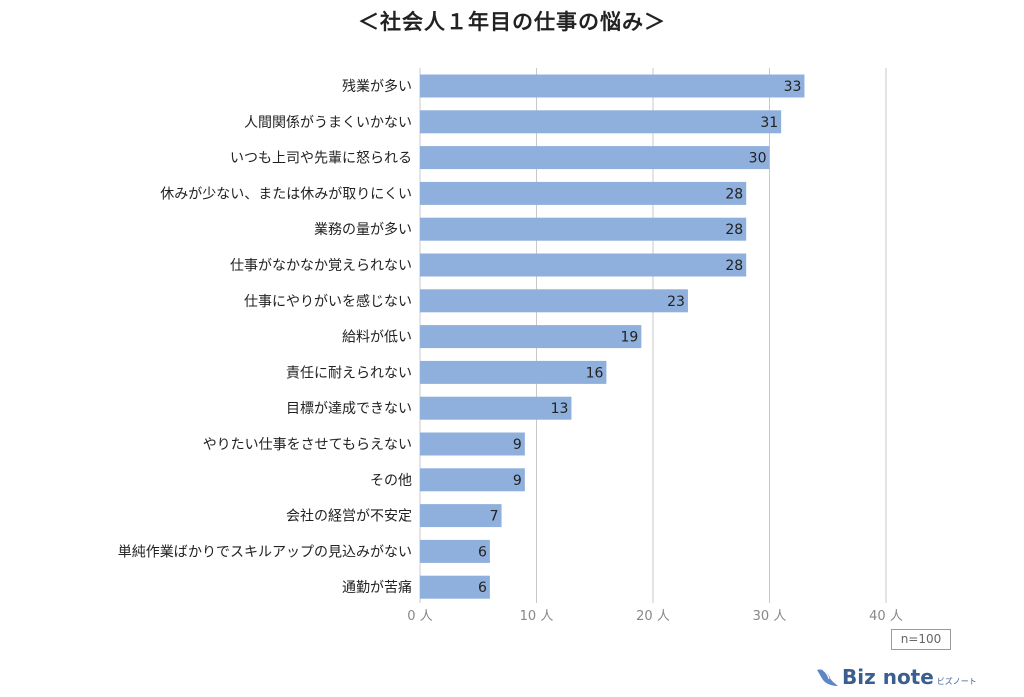  Describe the element at coordinates (349, 517) in the screenshot. I see `category-label: 会社の経営が不安定` at that location.